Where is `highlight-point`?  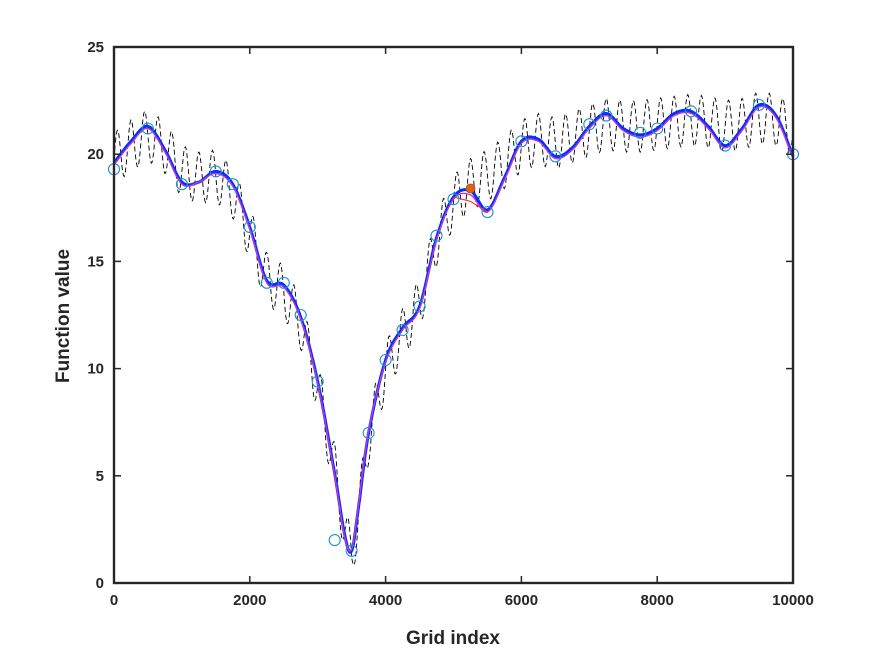 highlight-point is located at coordinates (470, 188).